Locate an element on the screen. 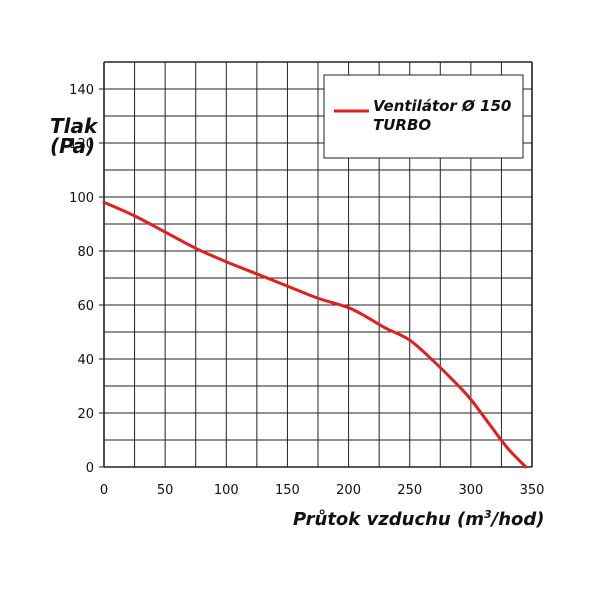  x-tick-label: 100 is located at coordinates (226, 490).